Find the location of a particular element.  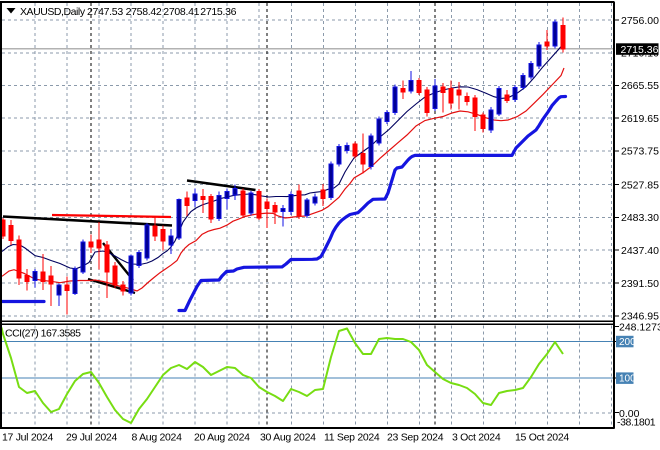

svg-text: 0.00 is located at coordinates (629, 414).